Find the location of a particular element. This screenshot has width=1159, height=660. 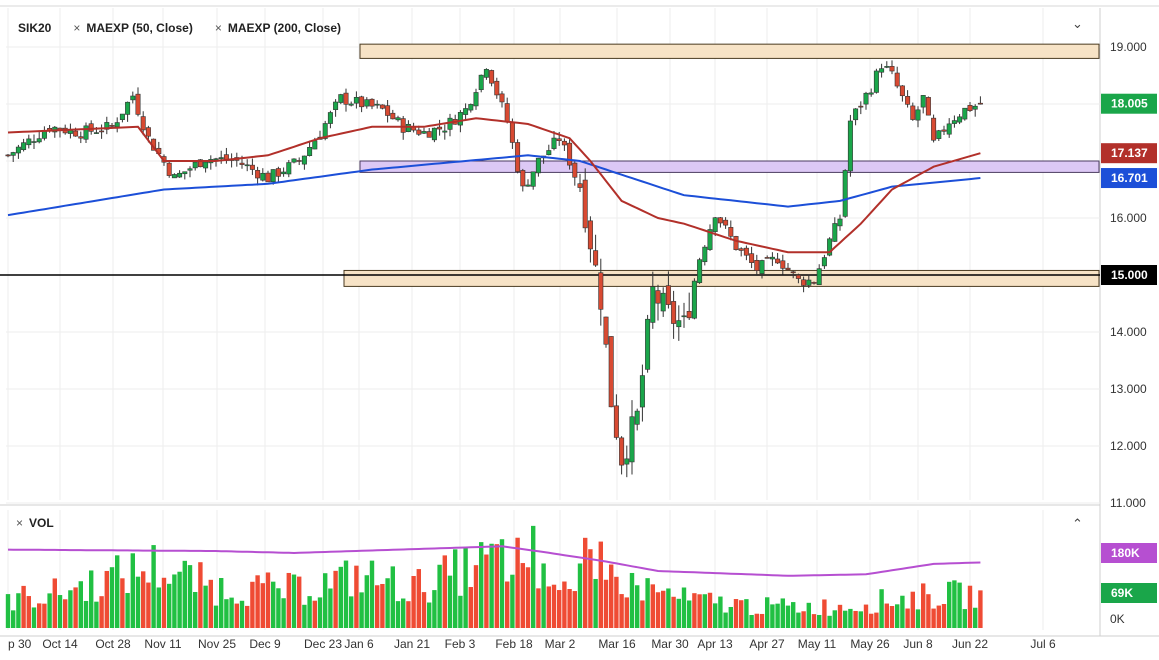

y-tick-label: 16.000 is located at coordinates (1128, 218).